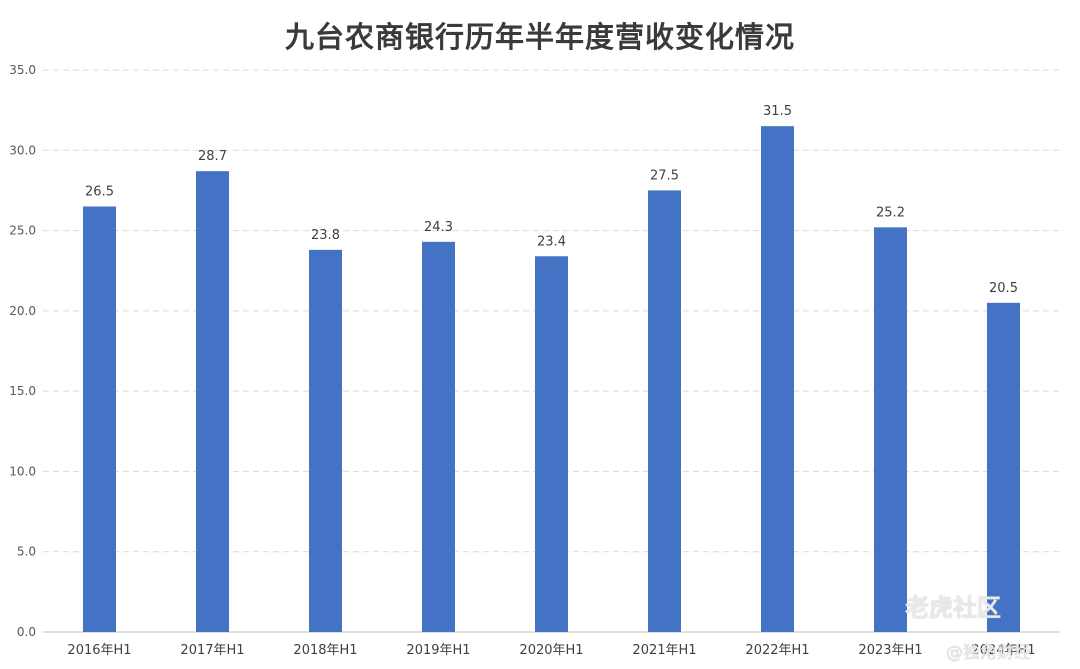 This screenshot has width=1080, height=669. Describe the element at coordinates (212, 650) in the screenshot. I see `x-tick-label: 2017年H1` at that location.